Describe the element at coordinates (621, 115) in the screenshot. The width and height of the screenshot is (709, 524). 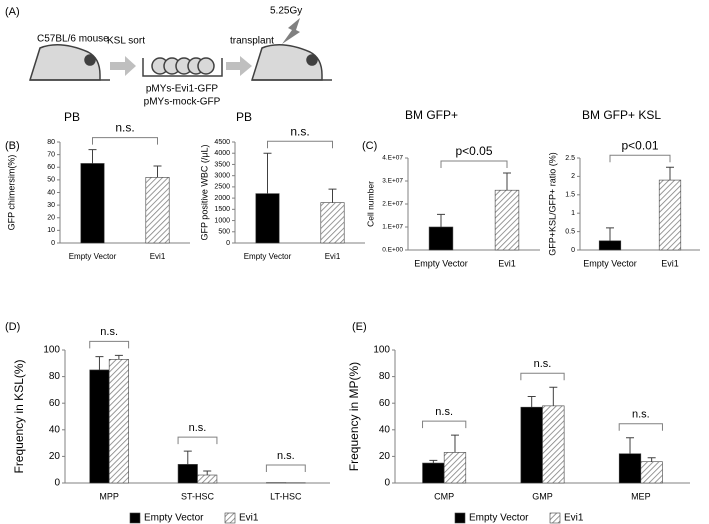
I see `chart-title: BM GFP+ KSL` at that location.